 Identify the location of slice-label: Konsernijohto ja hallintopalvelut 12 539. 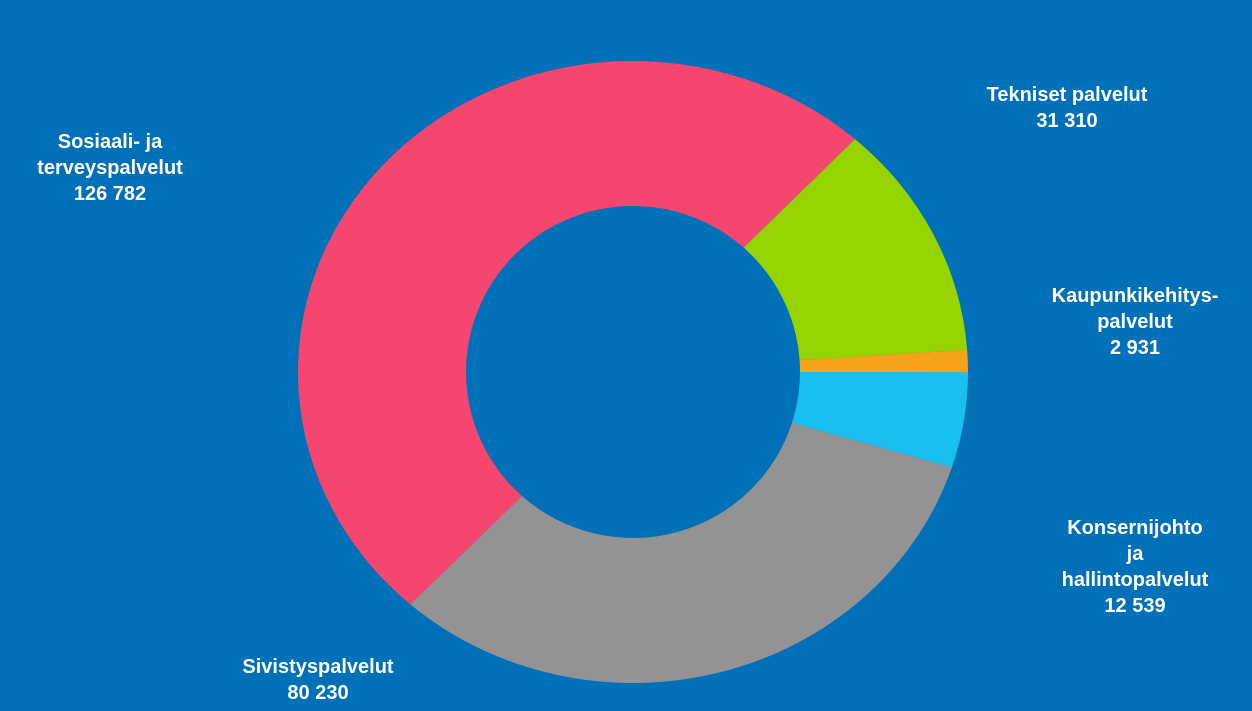
(1135, 567).